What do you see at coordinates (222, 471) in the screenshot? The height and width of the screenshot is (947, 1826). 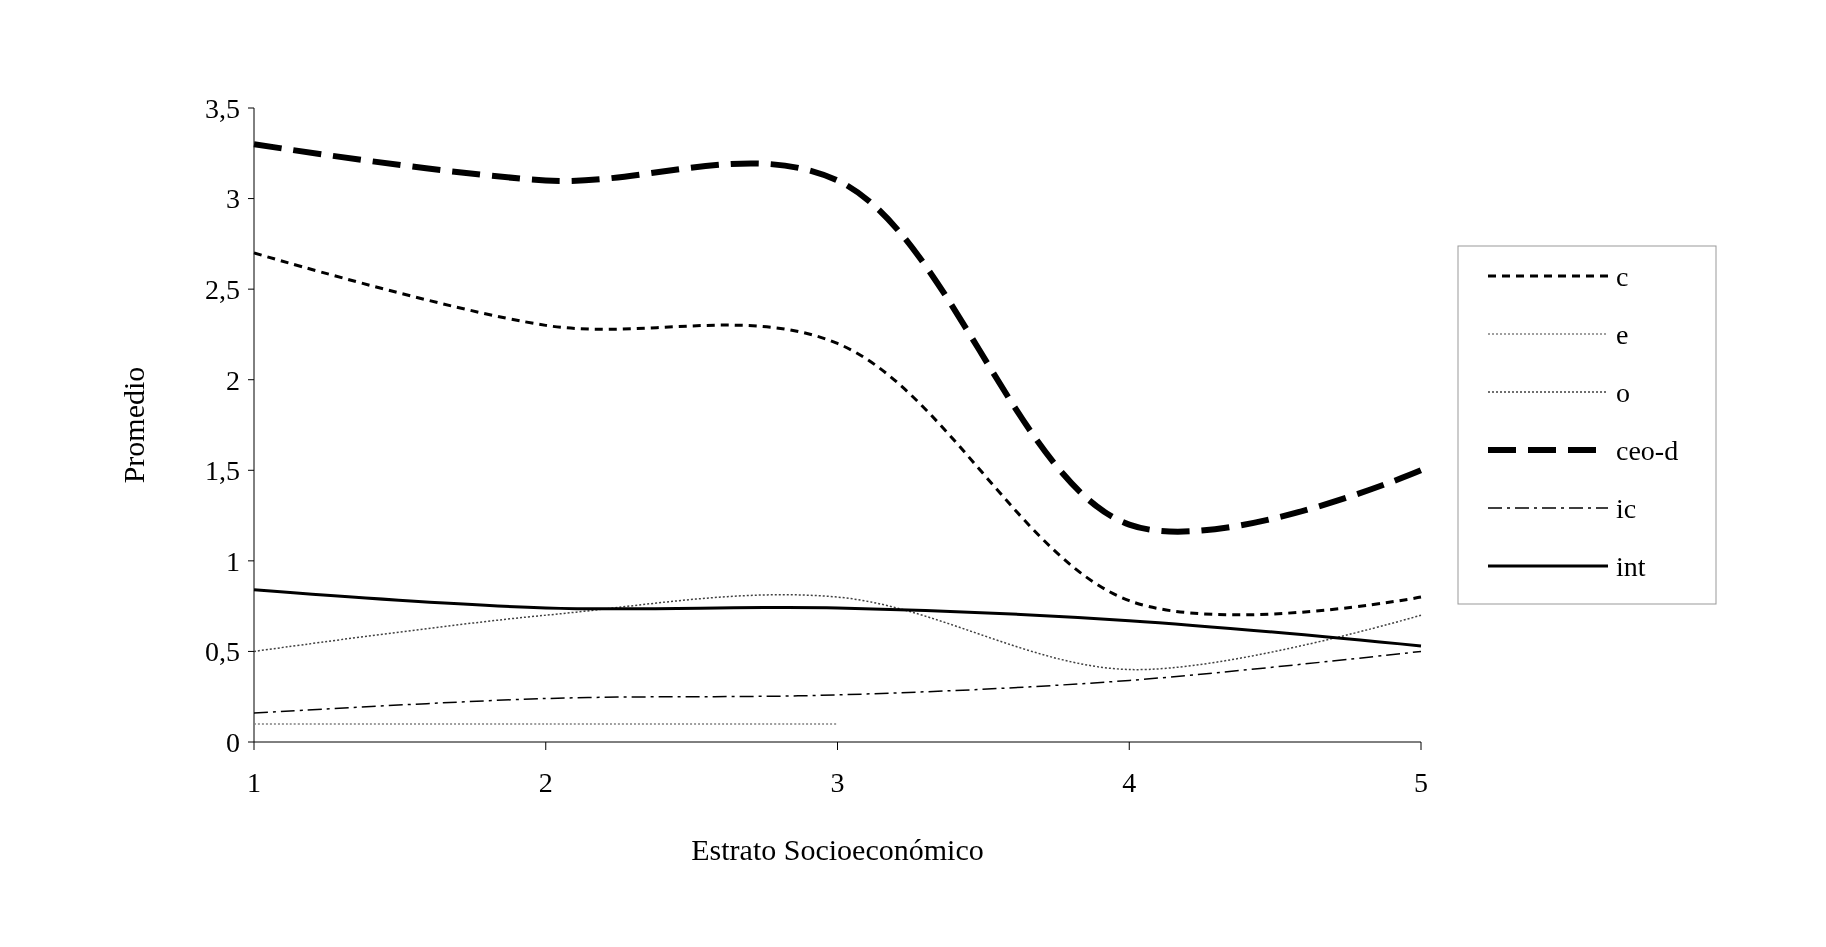 I see `y-tick-label: 1,5` at bounding box center [222, 471].